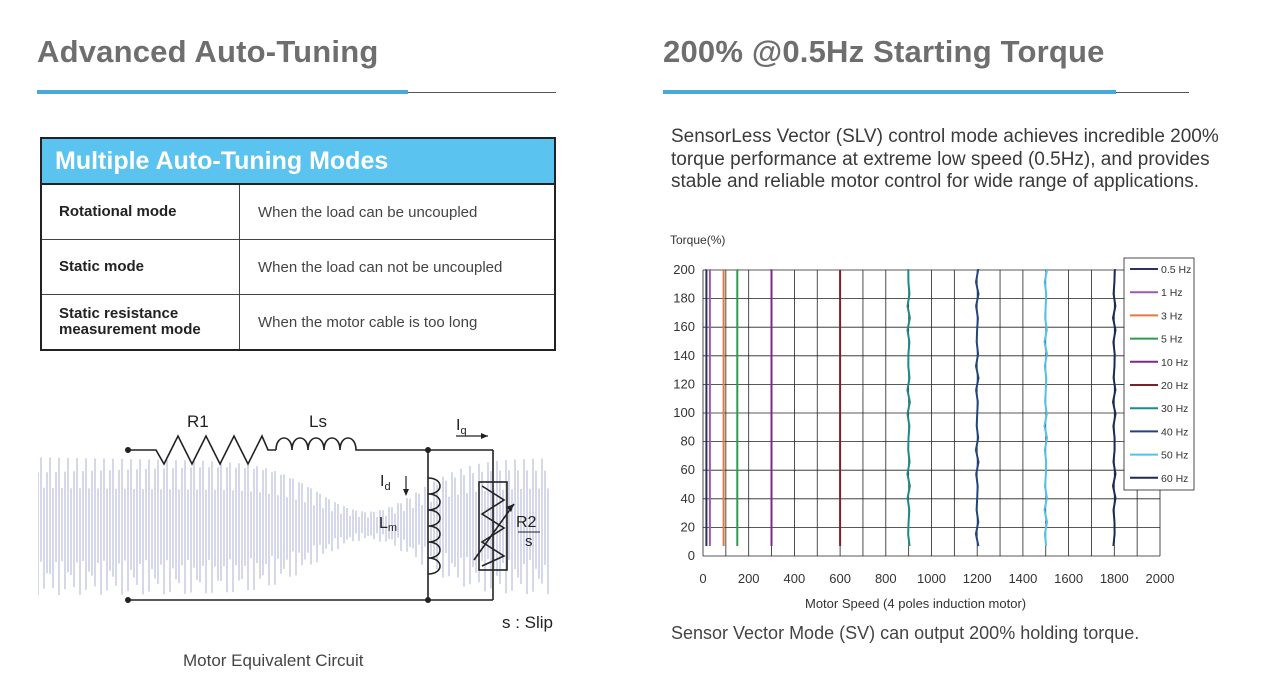 The height and width of the screenshot is (694, 1263). Describe the element at coordinates (1174, 456) in the screenshot. I see `legend-entry: 50 Hz` at that location.